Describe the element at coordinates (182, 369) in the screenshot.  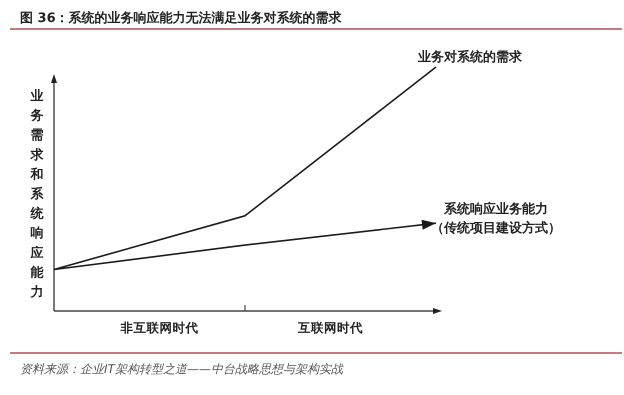
I see `text: 资料来源：企业IT架构转型之道——中台战略思想与架构实战` at that location.